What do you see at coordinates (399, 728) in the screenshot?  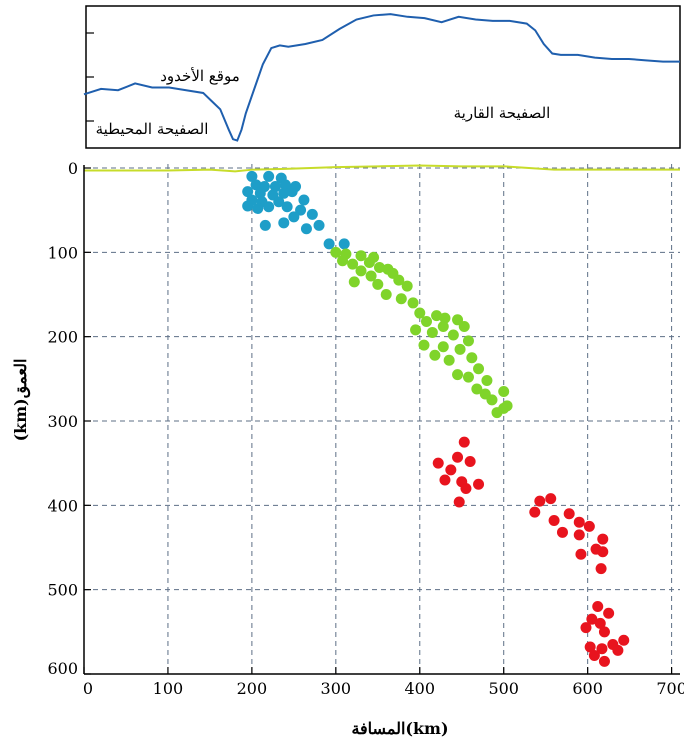 I see `x-axis-label: (km)المسافة` at bounding box center [399, 728].